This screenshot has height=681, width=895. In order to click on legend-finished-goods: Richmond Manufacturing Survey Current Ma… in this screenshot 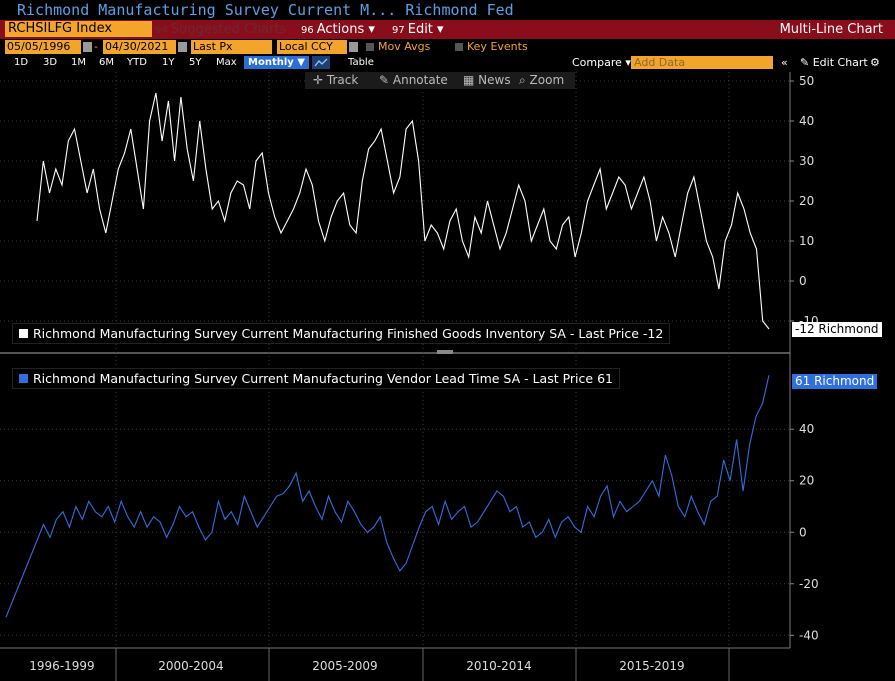, I will do `click(341, 333)`.